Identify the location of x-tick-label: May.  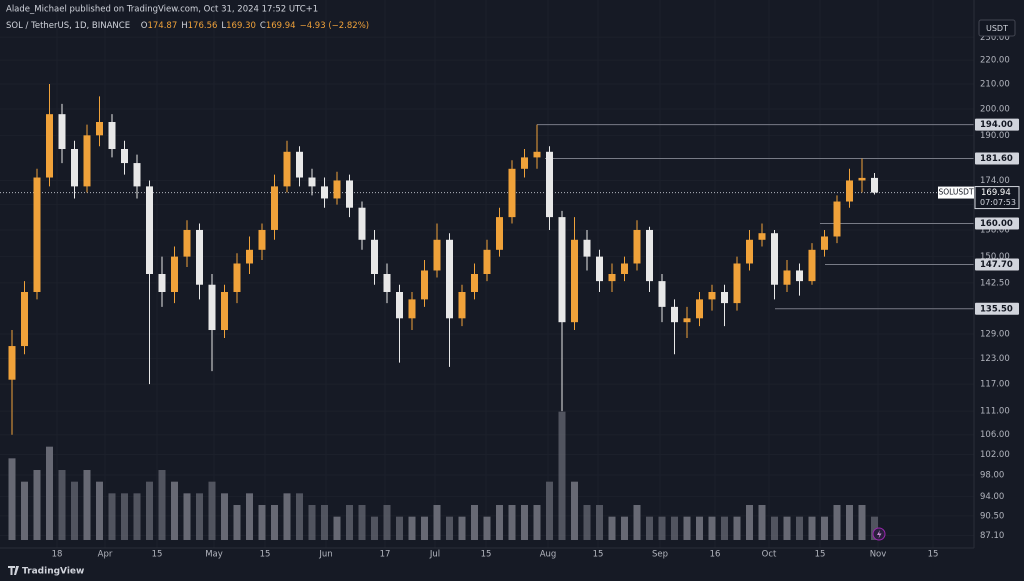
(214, 555).